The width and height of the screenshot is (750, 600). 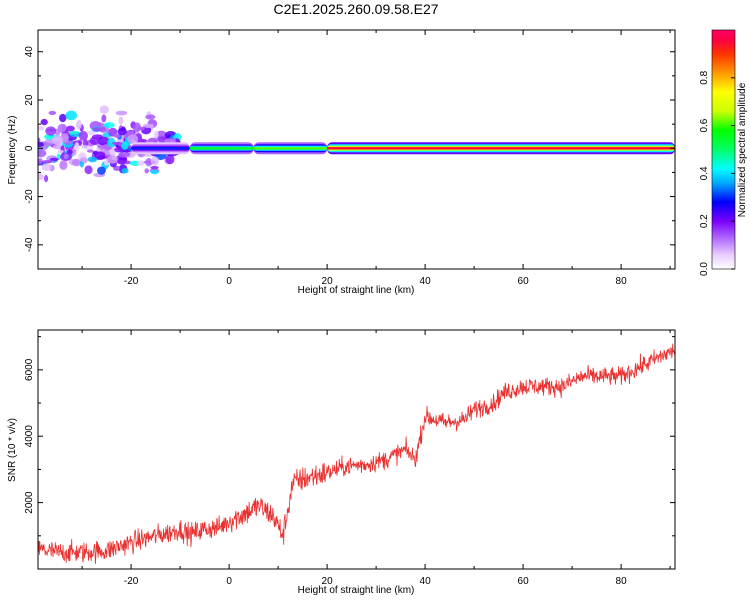 I want to click on snr-y-axis-label: SNR (10 * v/v), so click(x=12, y=450).